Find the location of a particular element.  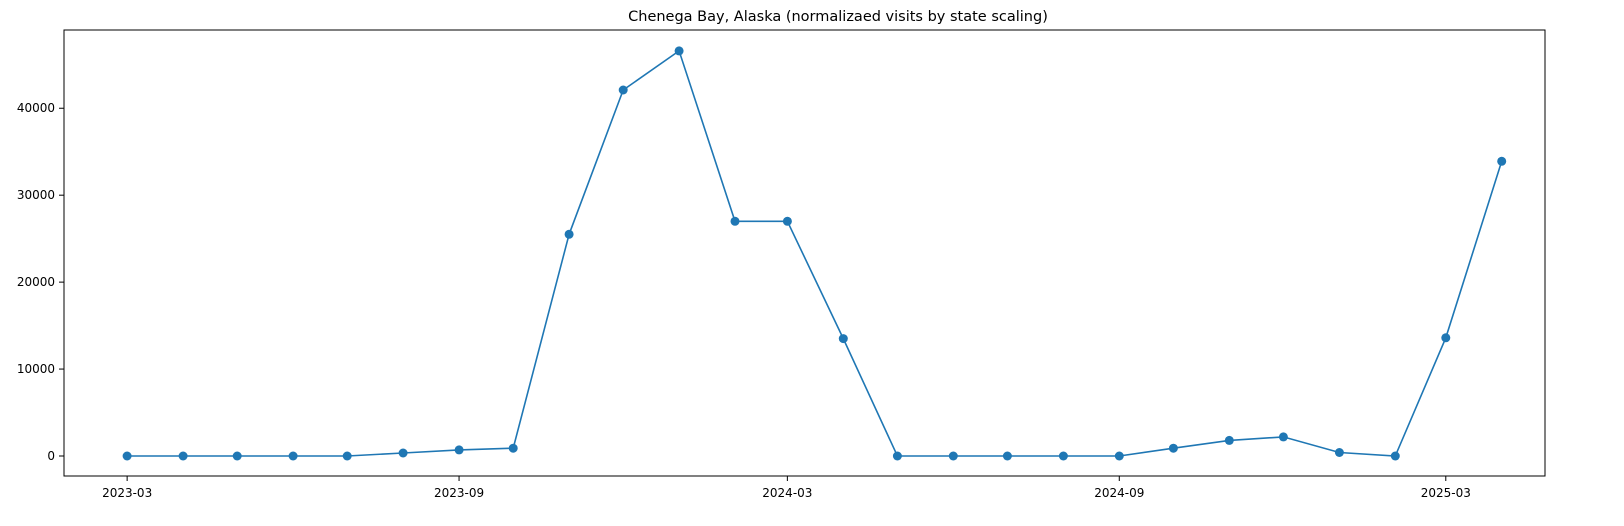

x-axis: 2023-03 2023-09 2024-03 2024-09 2025-03 is located at coordinates (786, 488).